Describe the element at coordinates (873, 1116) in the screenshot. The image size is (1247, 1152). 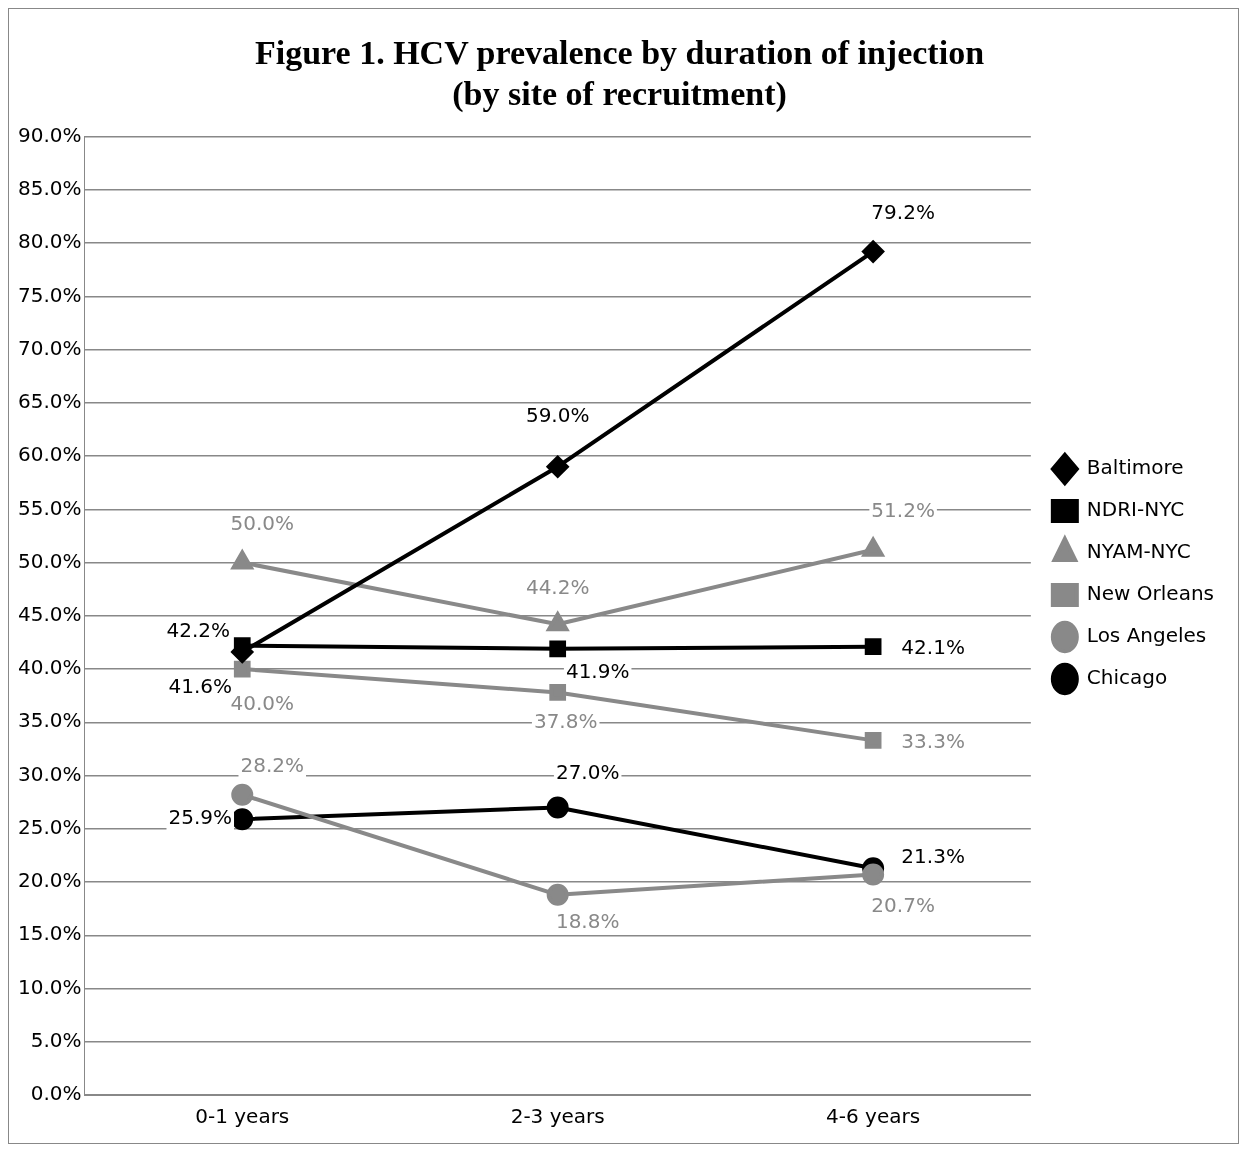
I see `x-tick-label: 4-6 years` at that location.